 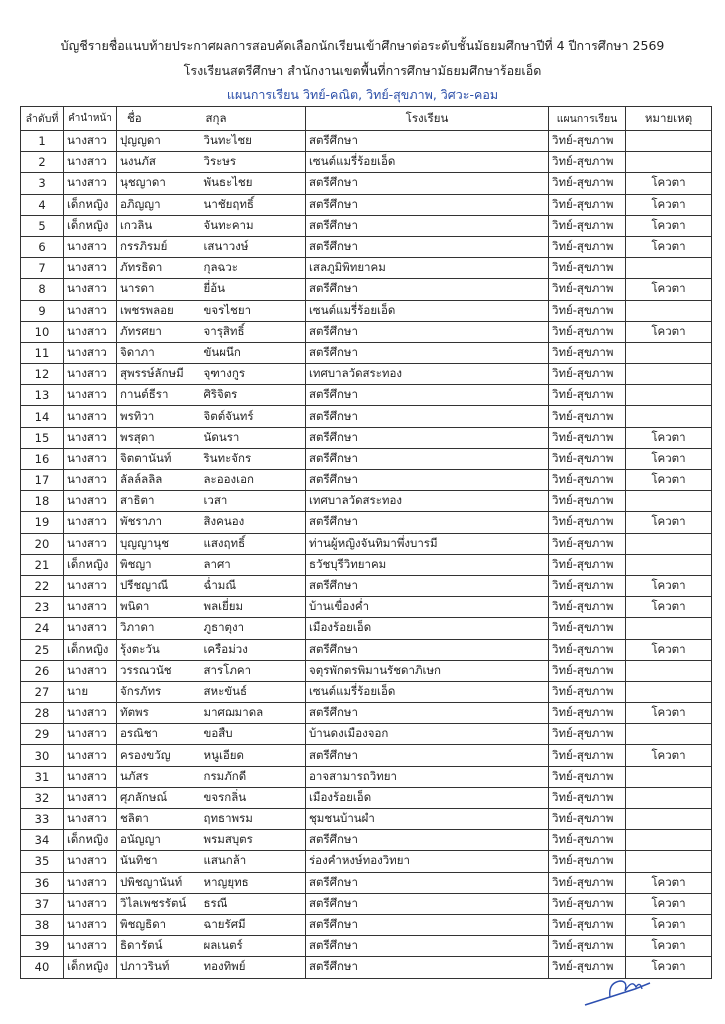 What do you see at coordinates (253, 331) in the screenshot?
I see `row-last-name: จารุสิทธิ์` at bounding box center [253, 331].